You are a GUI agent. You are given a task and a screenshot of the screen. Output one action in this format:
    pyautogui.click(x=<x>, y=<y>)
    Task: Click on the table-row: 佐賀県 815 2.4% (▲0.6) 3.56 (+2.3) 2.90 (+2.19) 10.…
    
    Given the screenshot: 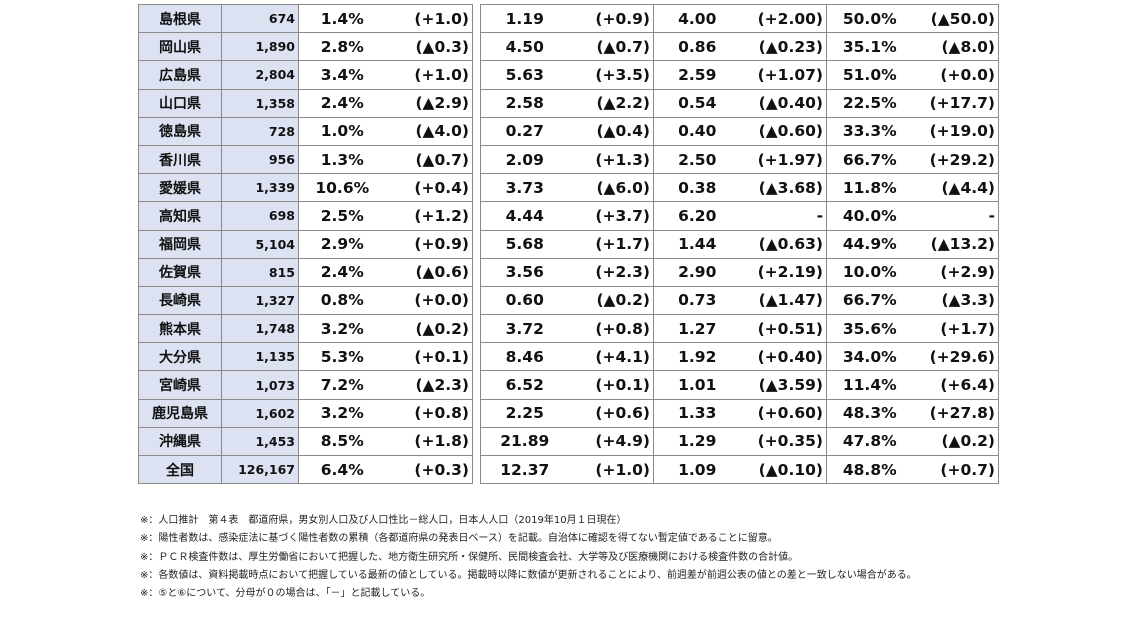 What is the action you would take?
    pyautogui.click(x=568, y=272)
    